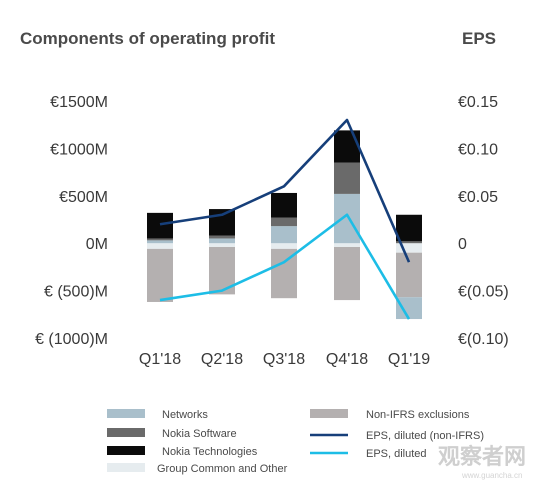  What do you see at coordinates (76, 292) in the screenshot?
I see `left-tick-label: € (500)M` at bounding box center [76, 292].